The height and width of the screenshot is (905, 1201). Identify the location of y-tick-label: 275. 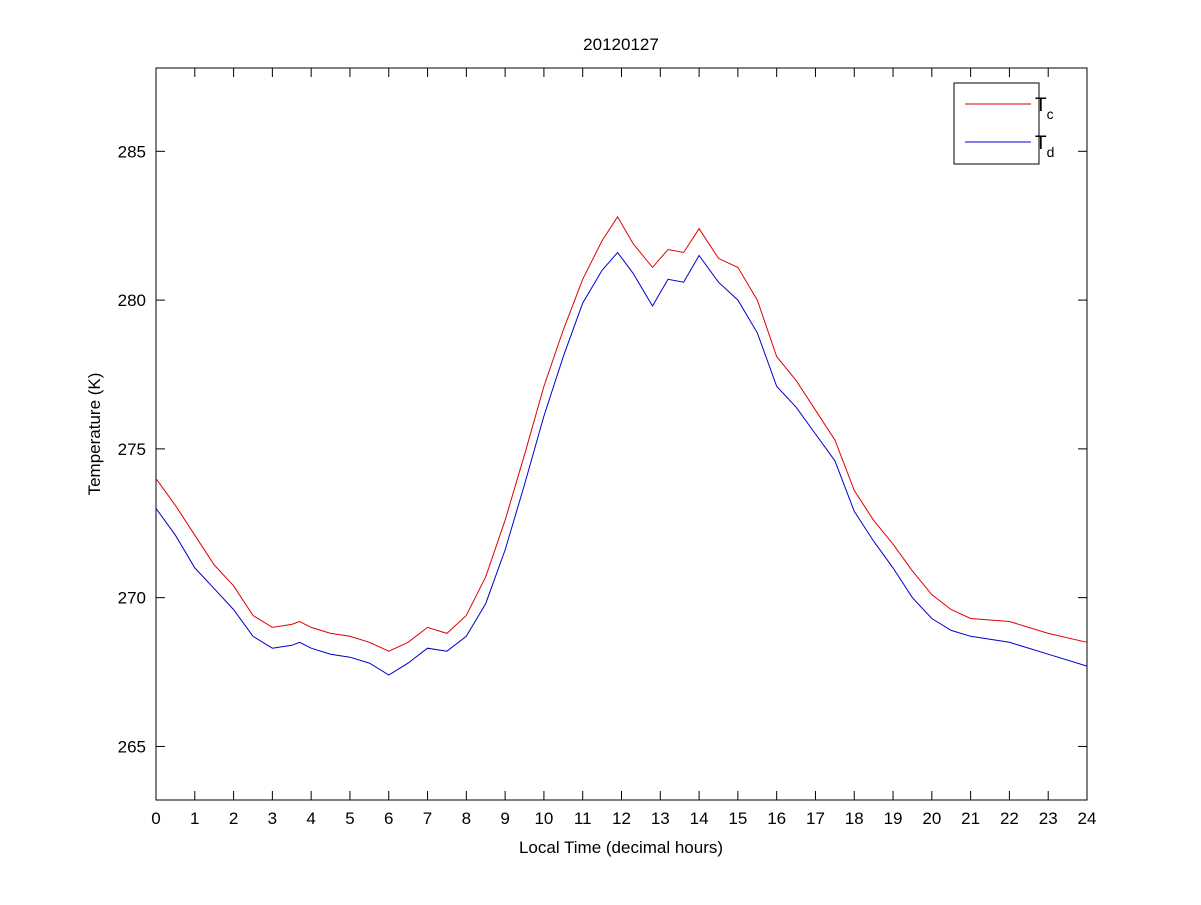
(132, 449).